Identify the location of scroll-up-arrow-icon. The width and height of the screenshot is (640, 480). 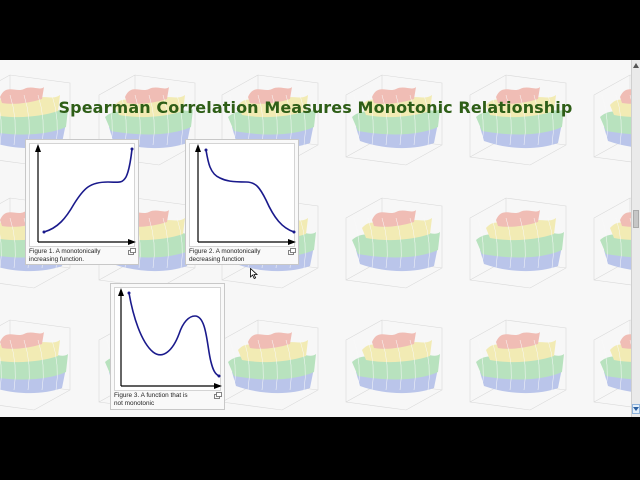
(636, 66).